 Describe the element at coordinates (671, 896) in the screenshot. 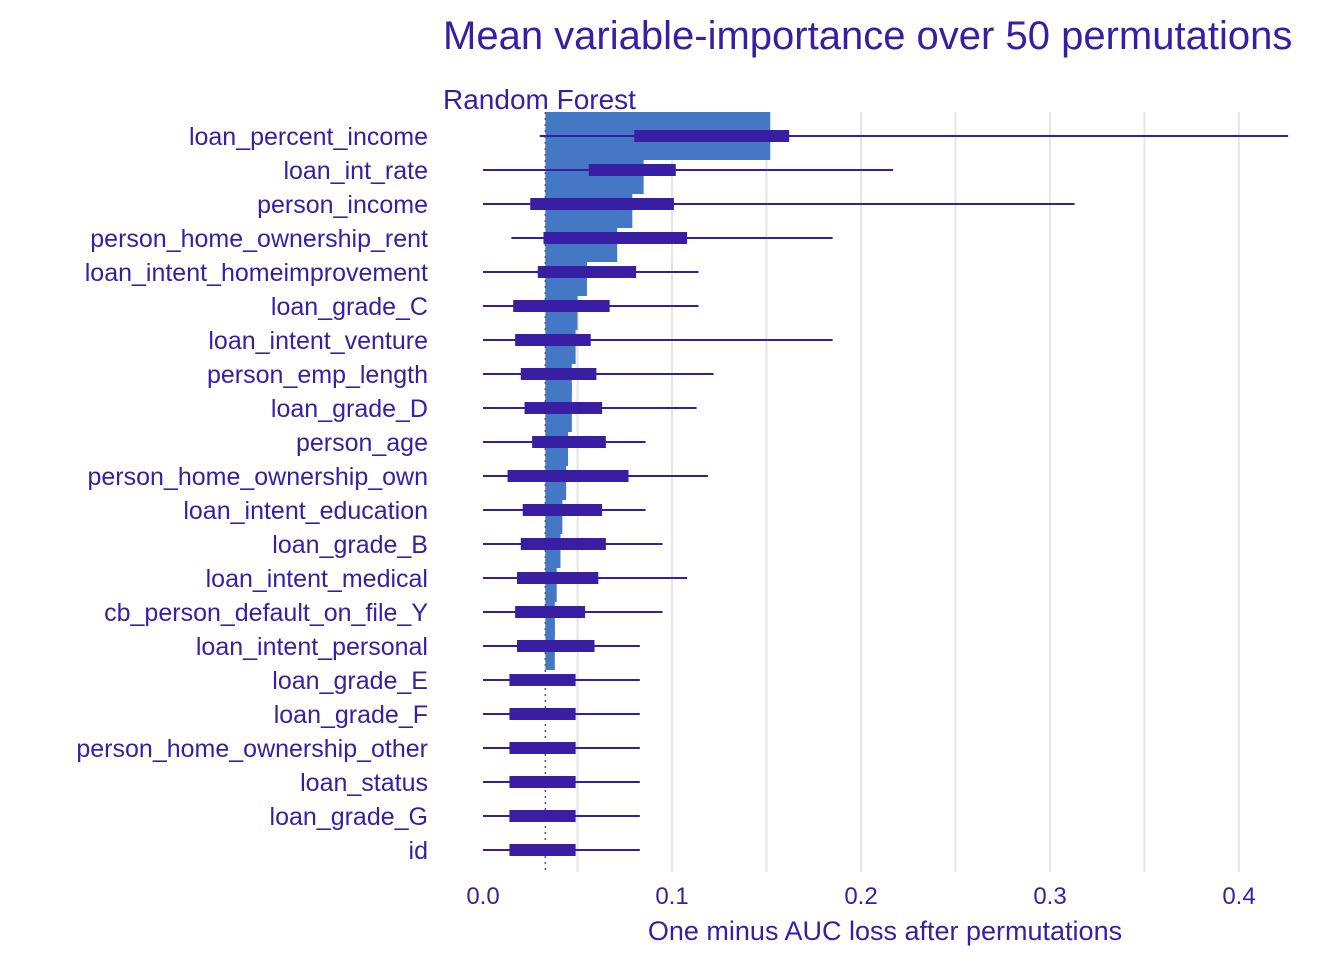

I see `x-tick-label: 0.1` at that location.